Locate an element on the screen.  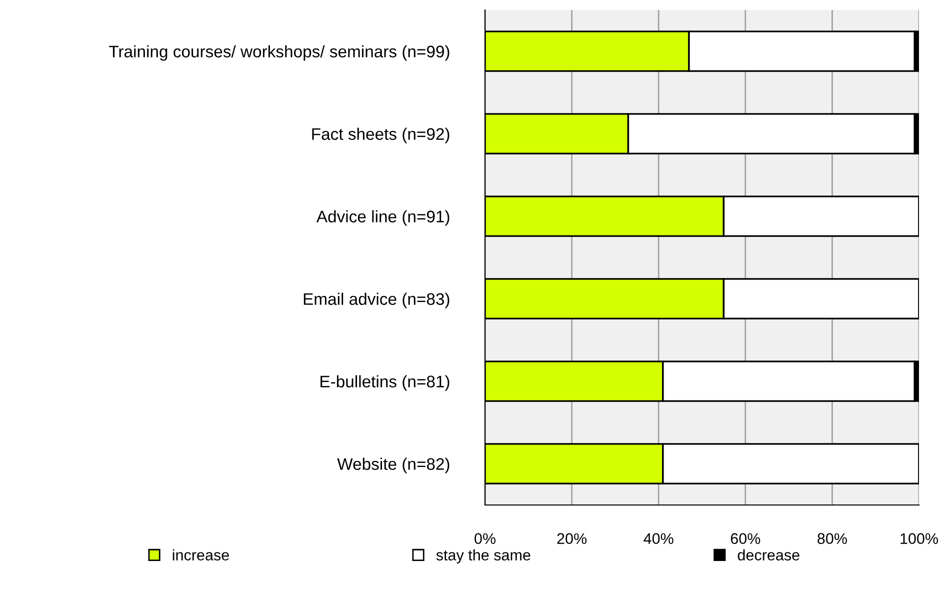
y-tick-label: Advice line (n=91) is located at coordinates (383, 218).